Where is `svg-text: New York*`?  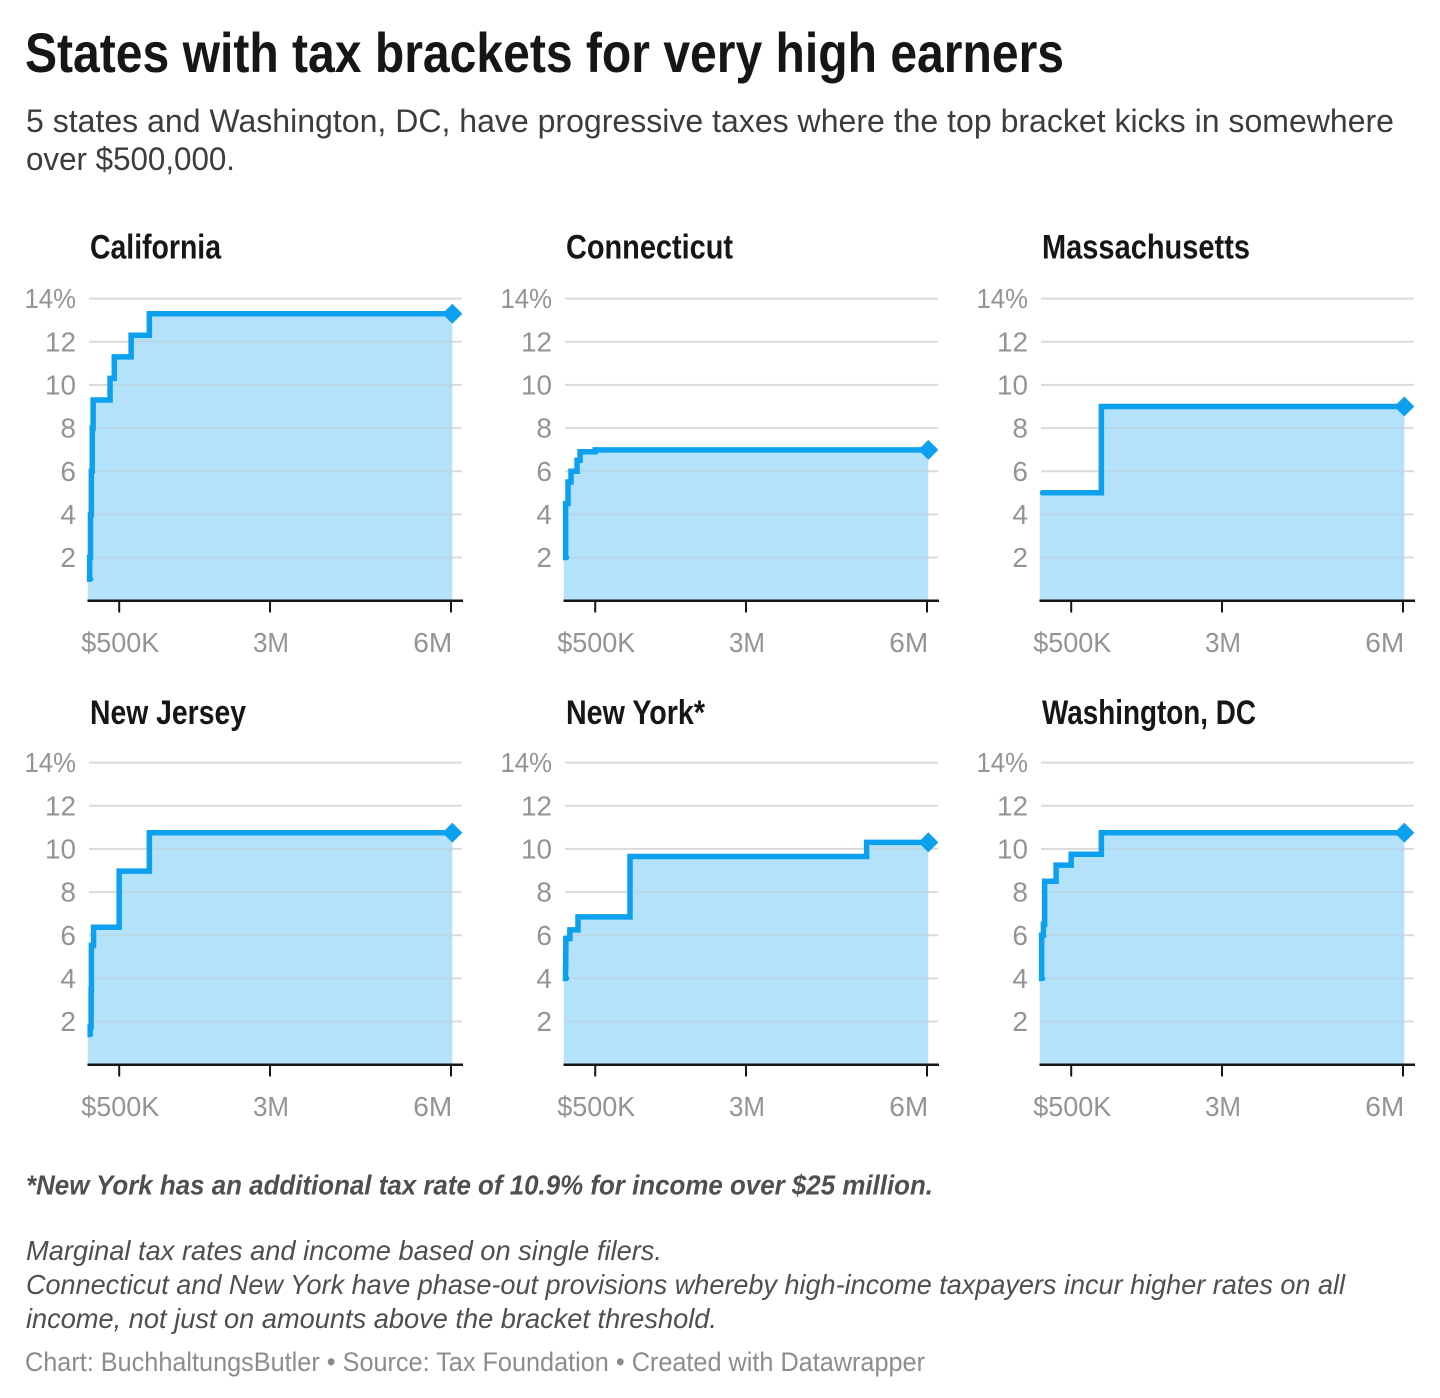
svg-text: New York* is located at coordinates (636, 713).